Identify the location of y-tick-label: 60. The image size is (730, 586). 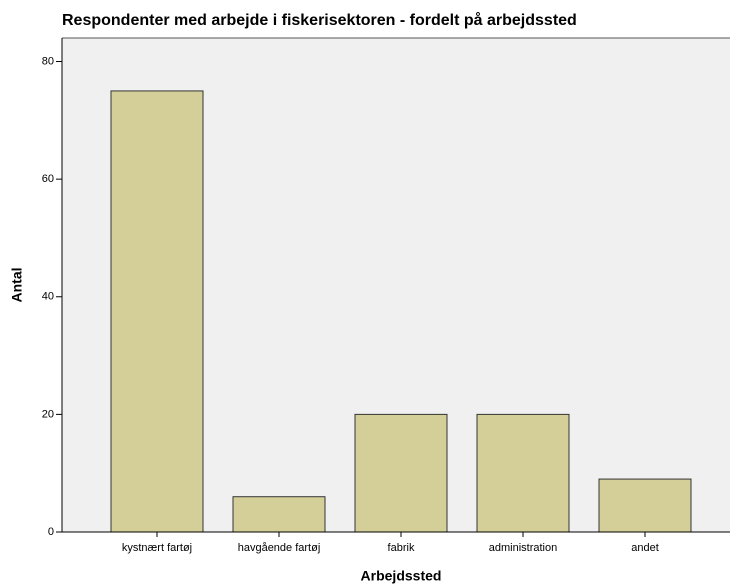
(48, 179).